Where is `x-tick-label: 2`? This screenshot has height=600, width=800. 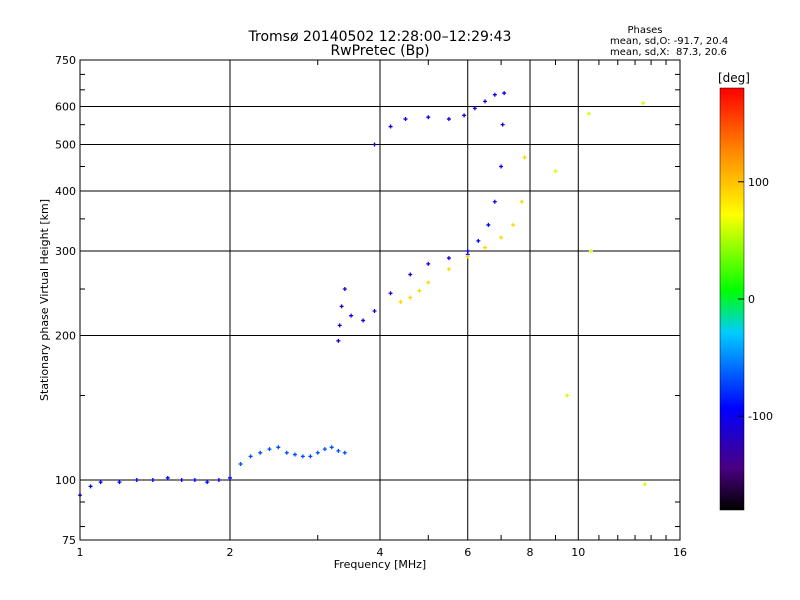
x-tick-label: 2 is located at coordinates (230, 552).